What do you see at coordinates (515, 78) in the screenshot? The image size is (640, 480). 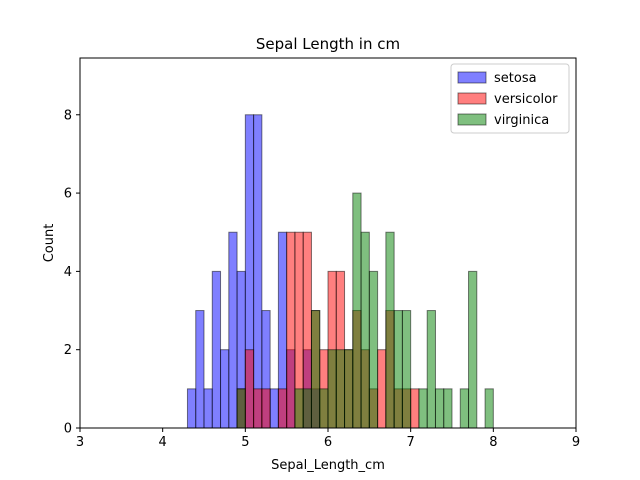 I see `legend-label-setosa: setosa` at bounding box center [515, 78].